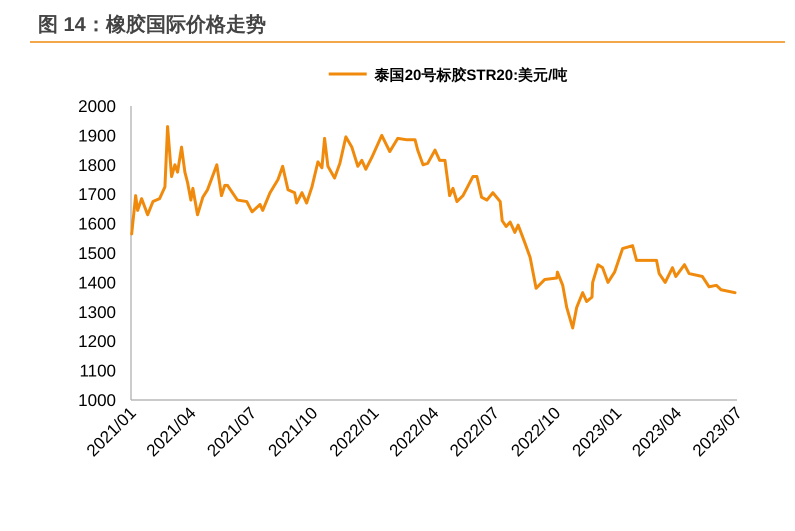 The height and width of the screenshot is (531, 795). What do you see at coordinates (97, 342) in the screenshot?
I see `y-tick-label: 1200` at bounding box center [97, 342].